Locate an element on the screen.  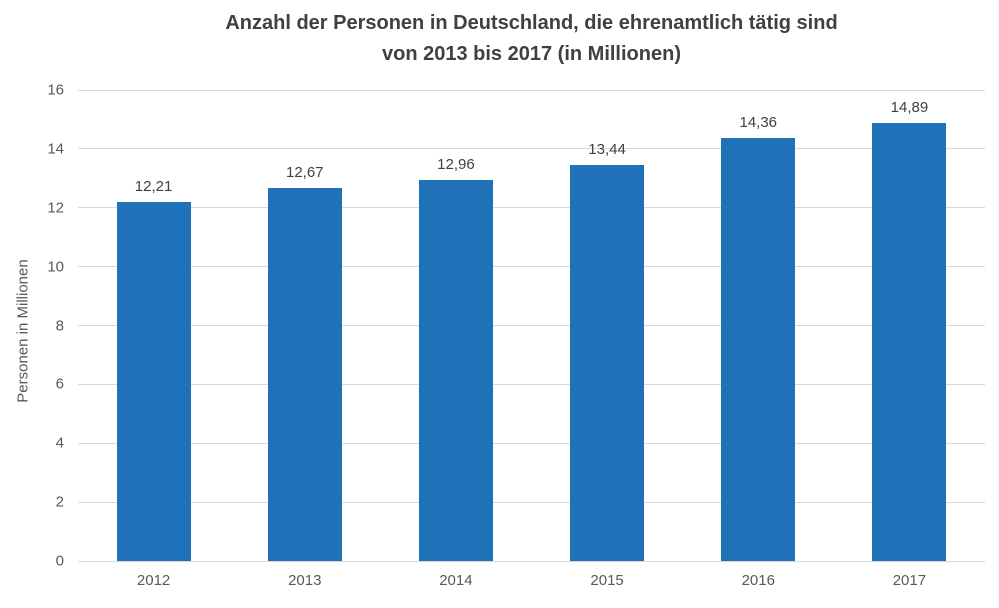
y-axis-tick-label: 16 is located at coordinates (55, 90).